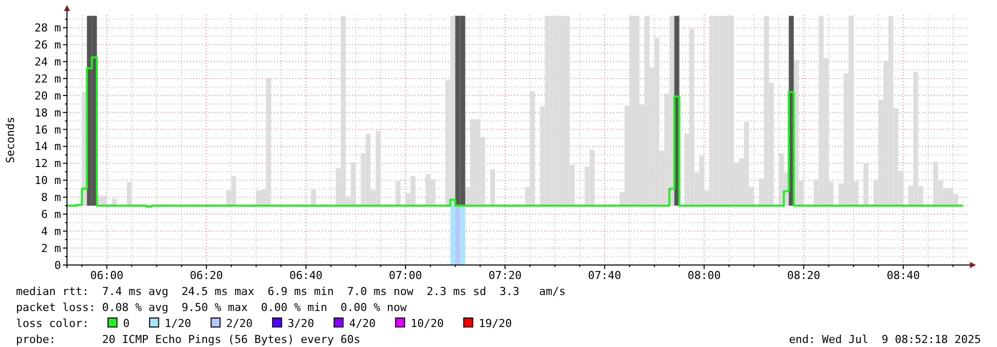 Image resolution: width=997 pixels, height=347 pixels. I want to click on x-tick-label: 07:00, so click(405, 275).